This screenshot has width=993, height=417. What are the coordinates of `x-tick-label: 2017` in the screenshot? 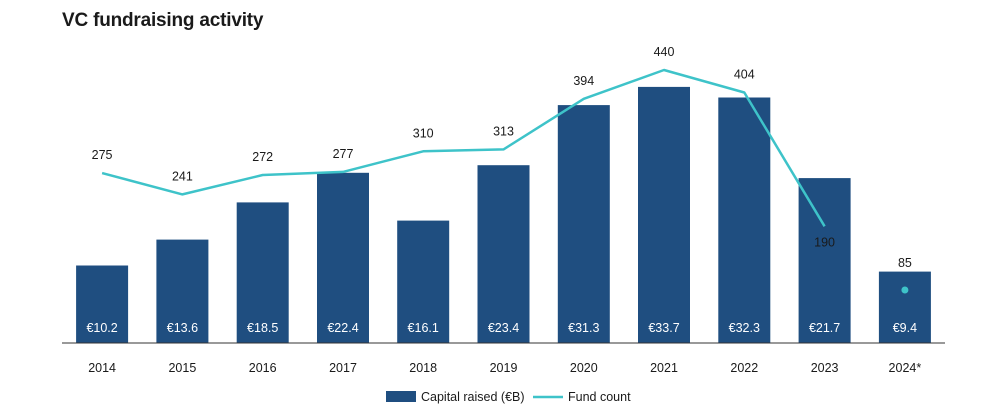 It's located at (343, 368).